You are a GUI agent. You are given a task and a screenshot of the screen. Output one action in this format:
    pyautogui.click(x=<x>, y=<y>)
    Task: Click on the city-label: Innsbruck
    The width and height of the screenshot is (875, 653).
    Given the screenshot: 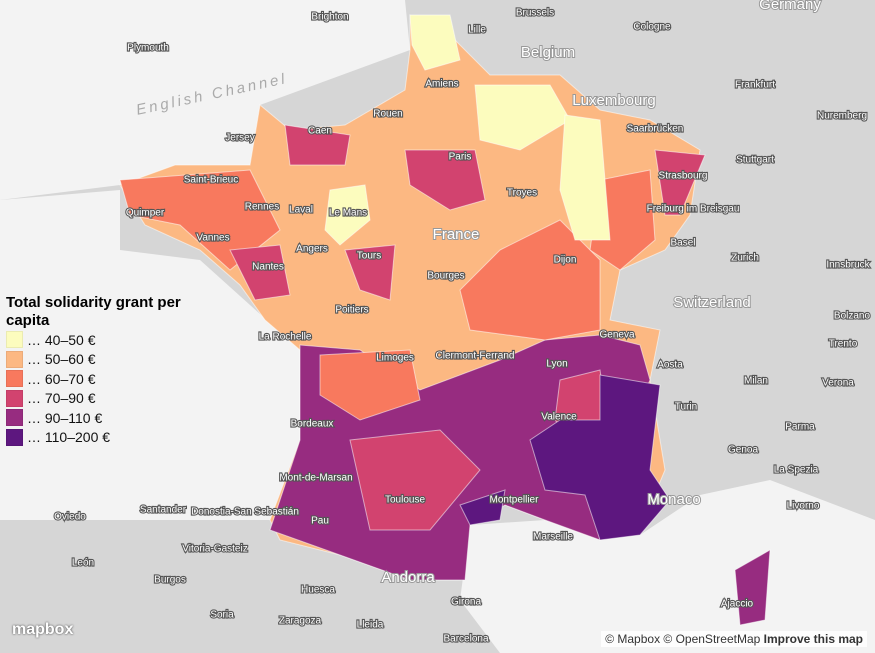 What is the action you would take?
    pyautogui.click(x=848, y=265)
    